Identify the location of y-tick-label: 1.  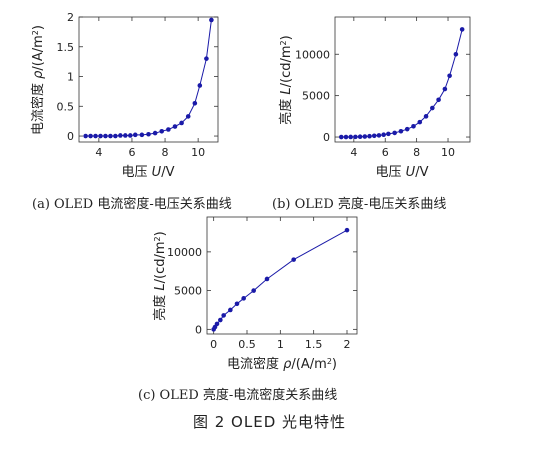
(70, 77).